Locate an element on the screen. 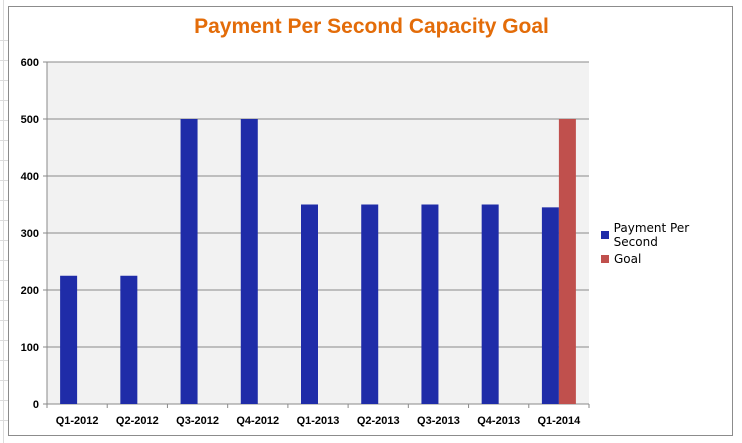 This screenshot has height=443, width=742. chart-legend: Payment Per Second Goal is located at coordinates (666, 246).